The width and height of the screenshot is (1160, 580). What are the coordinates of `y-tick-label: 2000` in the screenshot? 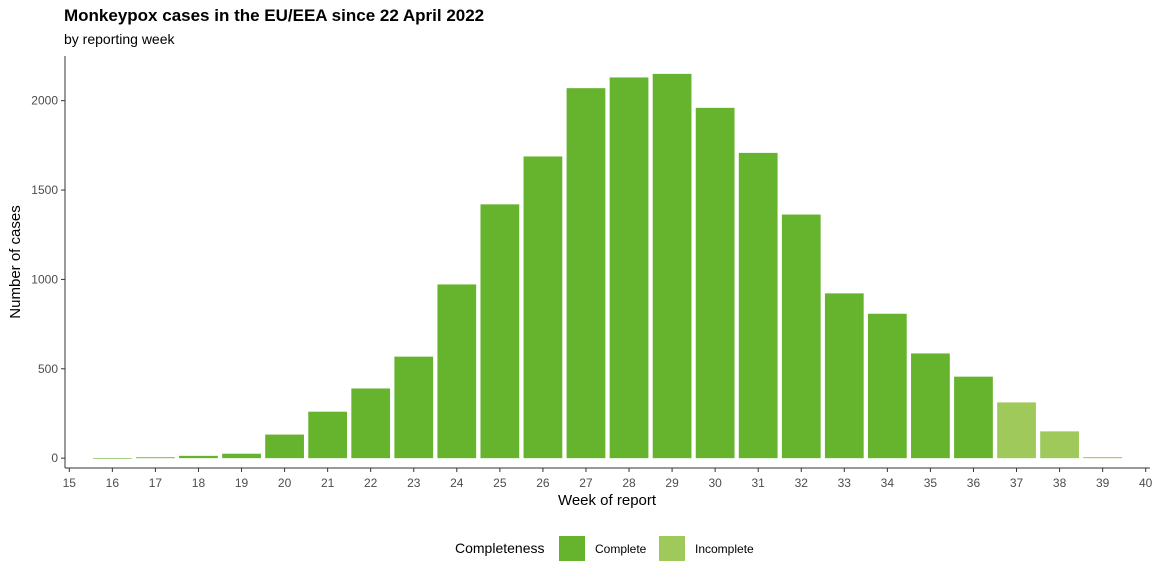 It's located at (44, 101).